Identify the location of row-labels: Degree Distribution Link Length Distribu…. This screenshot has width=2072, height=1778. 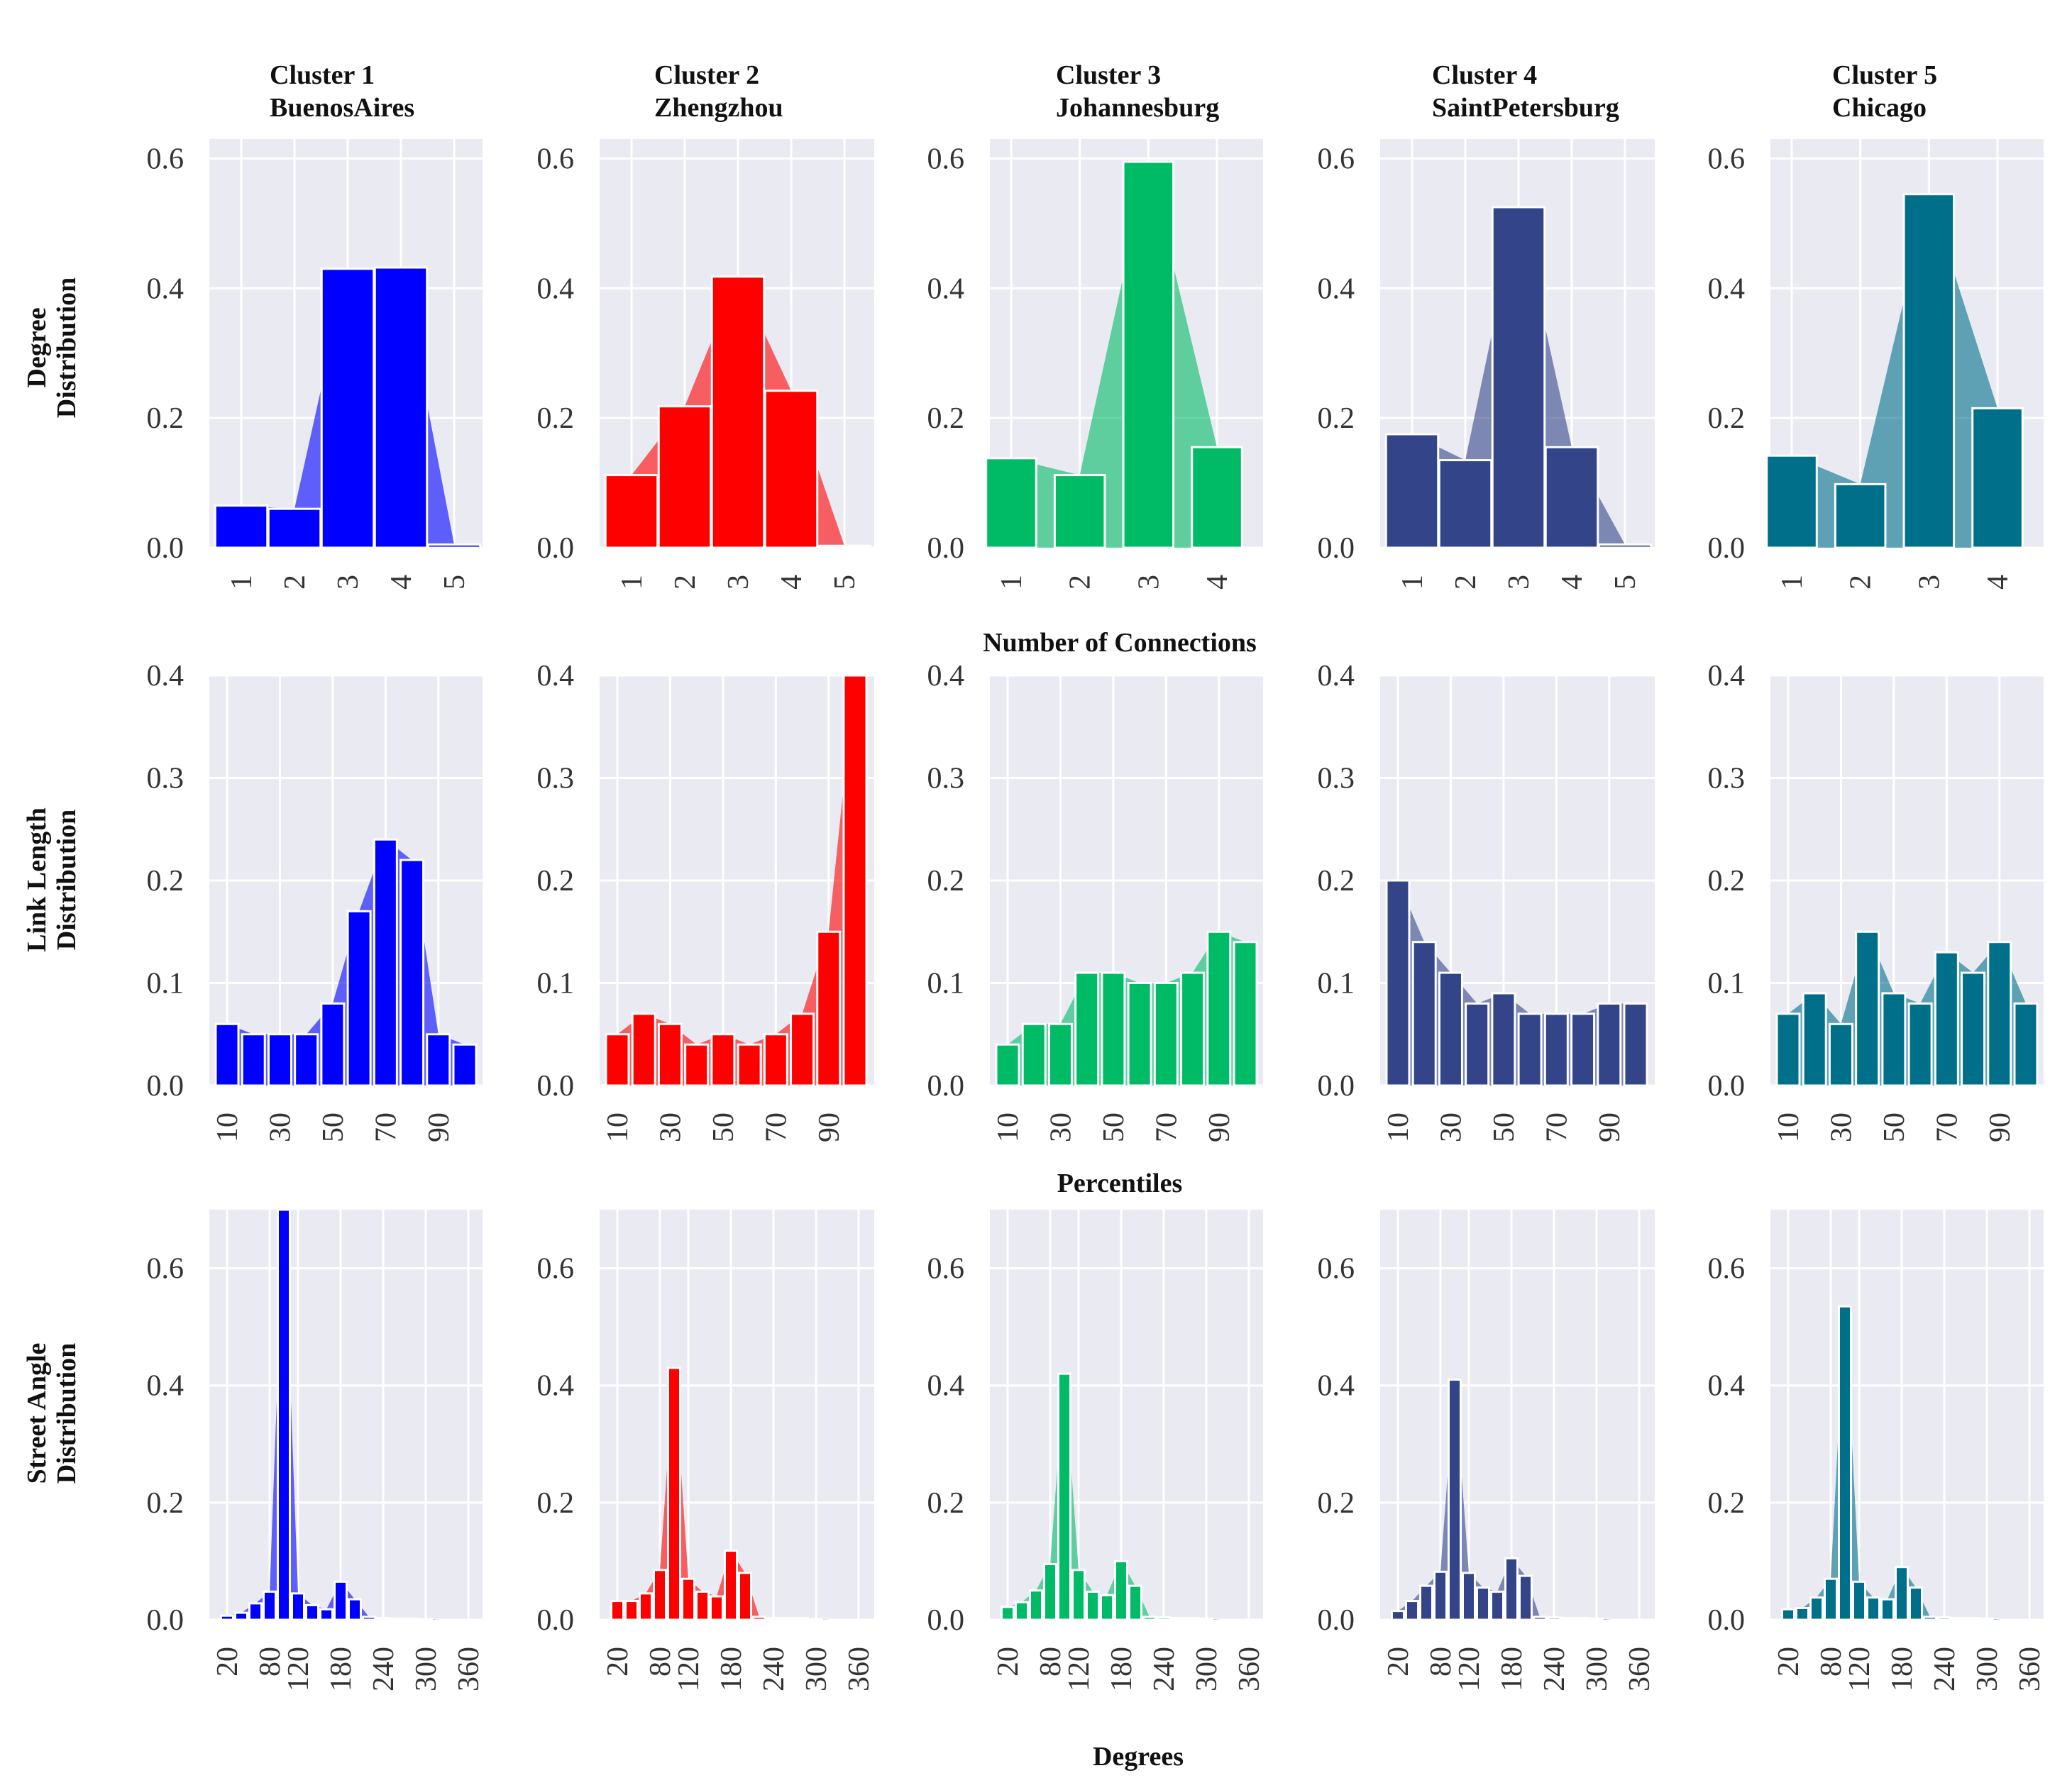
(52, 880).